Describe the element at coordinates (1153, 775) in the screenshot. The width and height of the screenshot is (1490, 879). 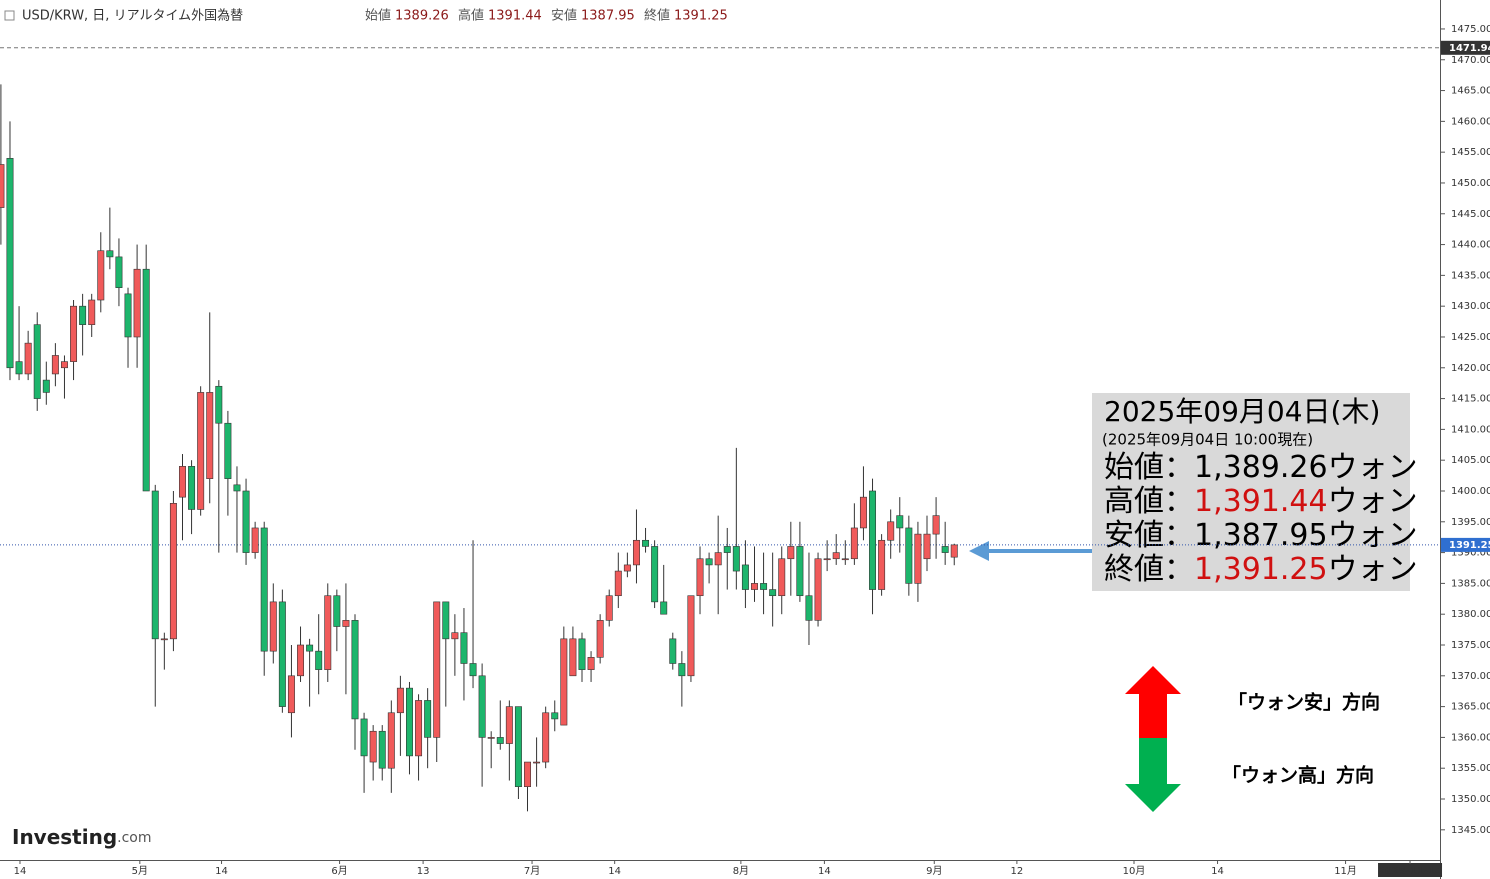
I see `down-arrow` at that location.